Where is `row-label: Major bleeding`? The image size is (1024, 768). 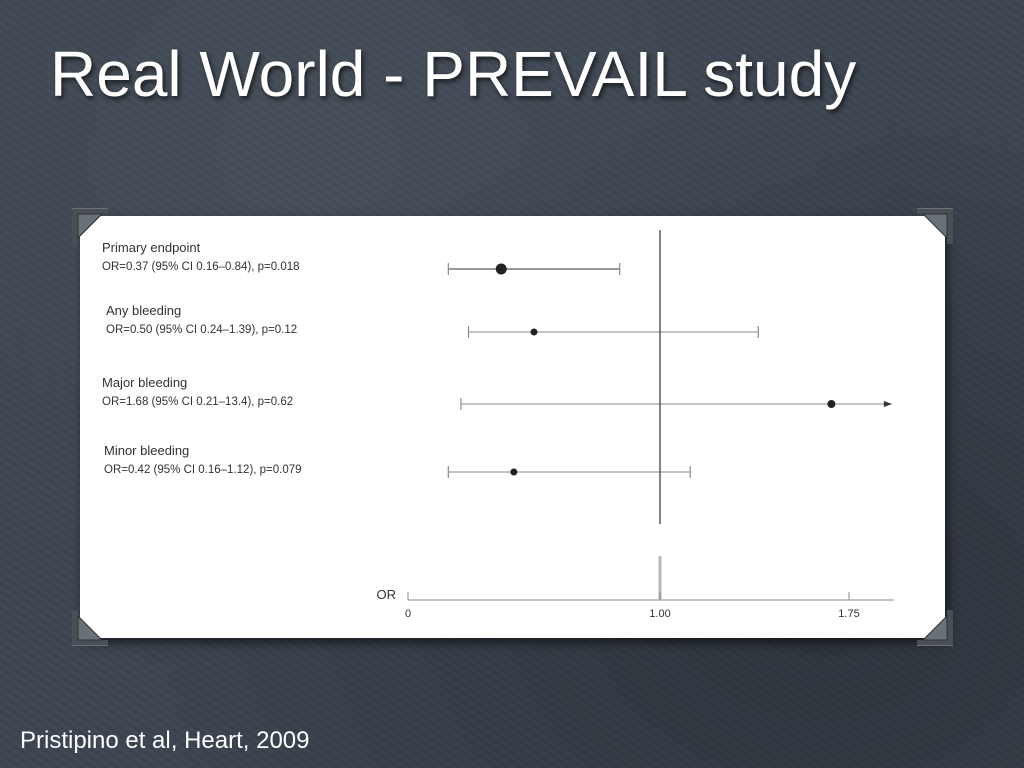
row-label: Major bleeding is located at coordinates (144, 382).